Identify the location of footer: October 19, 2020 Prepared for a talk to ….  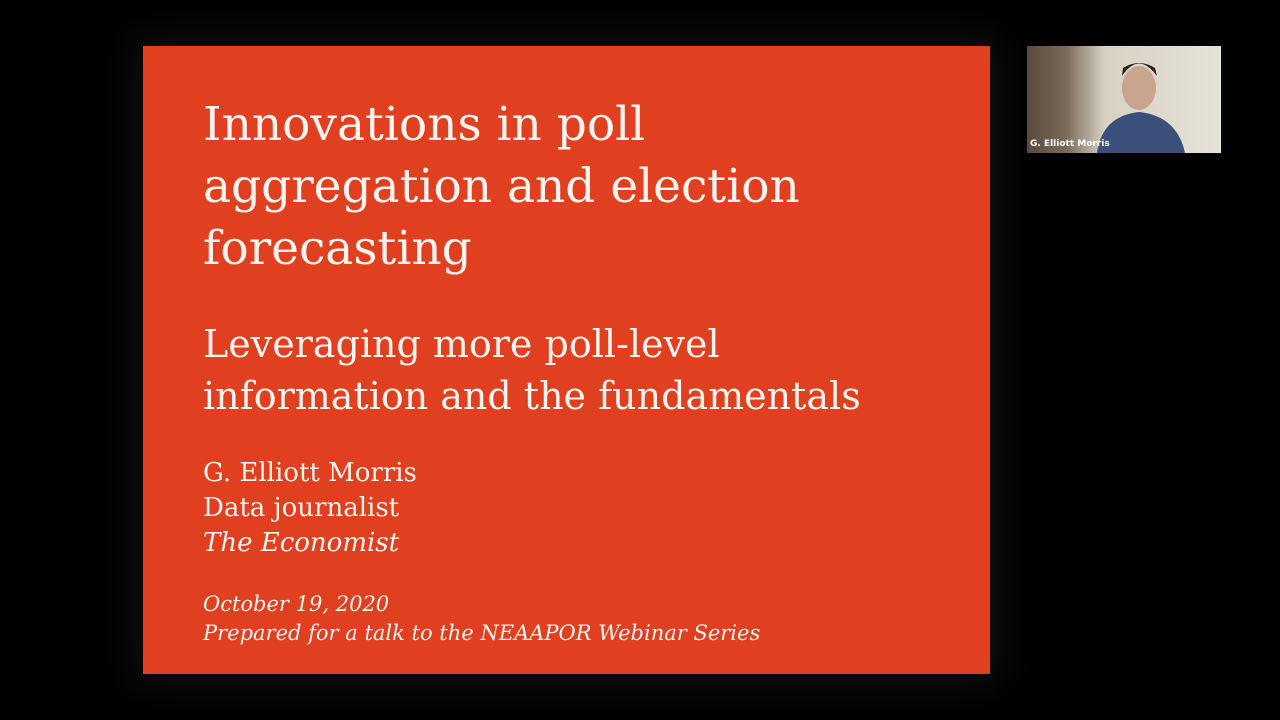
(481, 619).